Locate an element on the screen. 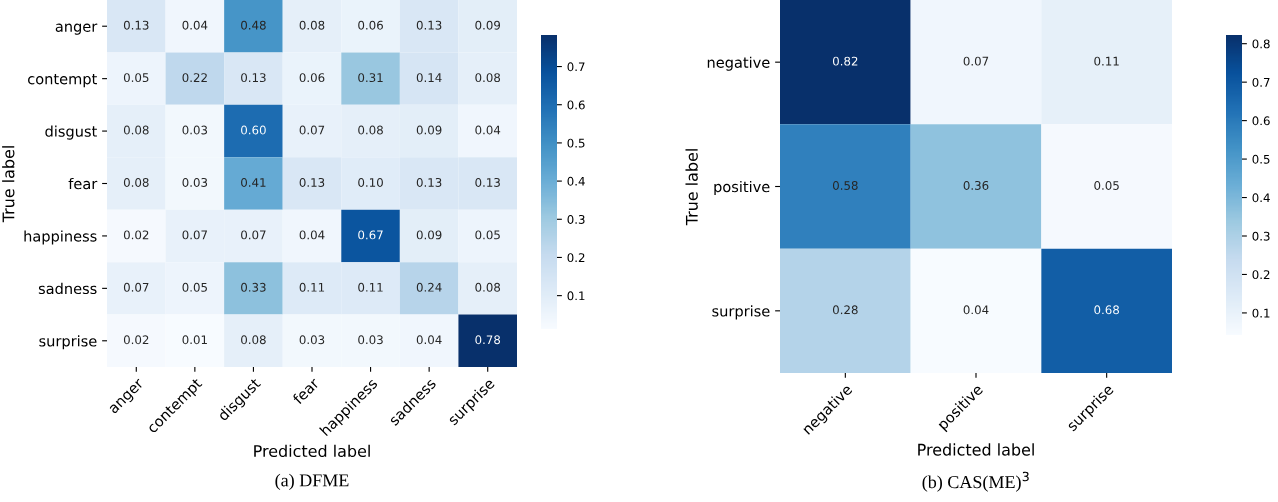  y-tick-label: fear is located at coordinates (83, 183).